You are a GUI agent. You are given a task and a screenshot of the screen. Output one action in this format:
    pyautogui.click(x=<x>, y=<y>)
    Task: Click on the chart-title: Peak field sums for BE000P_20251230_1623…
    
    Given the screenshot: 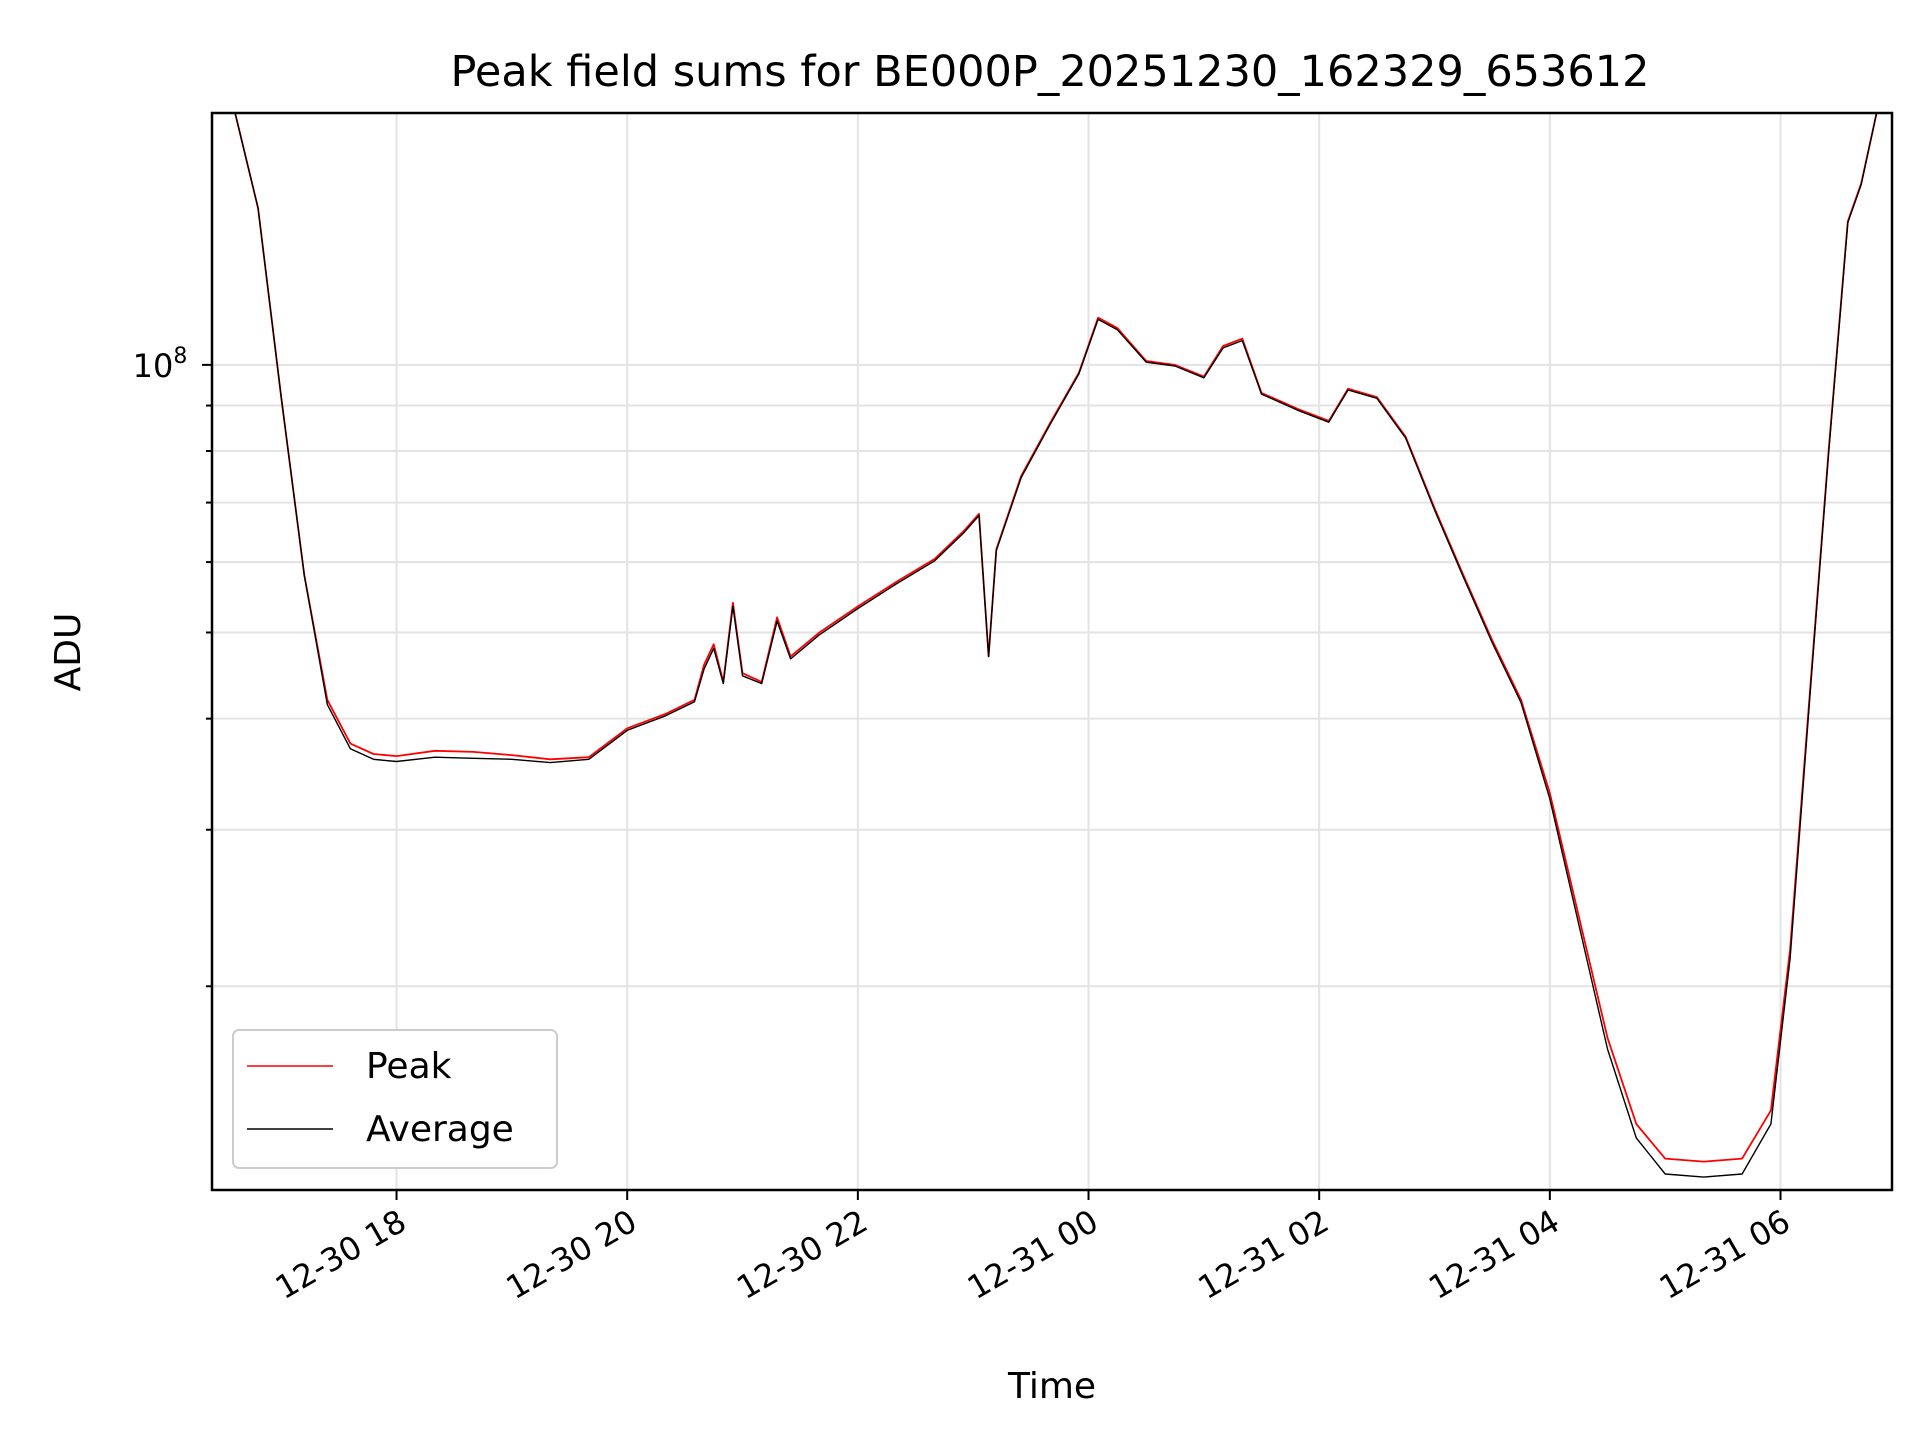 What is the action you would take?
    pyautogui.click(x=1050, y=72)
    